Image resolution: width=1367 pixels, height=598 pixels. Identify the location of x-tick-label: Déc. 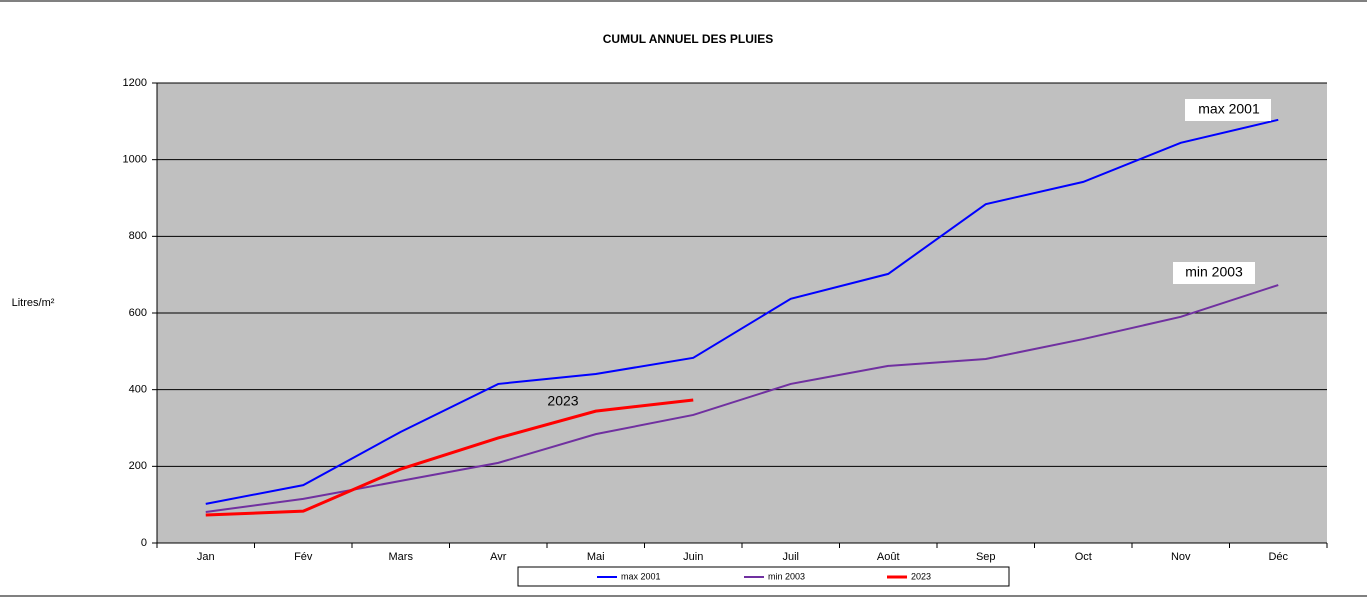
(1278, 557).